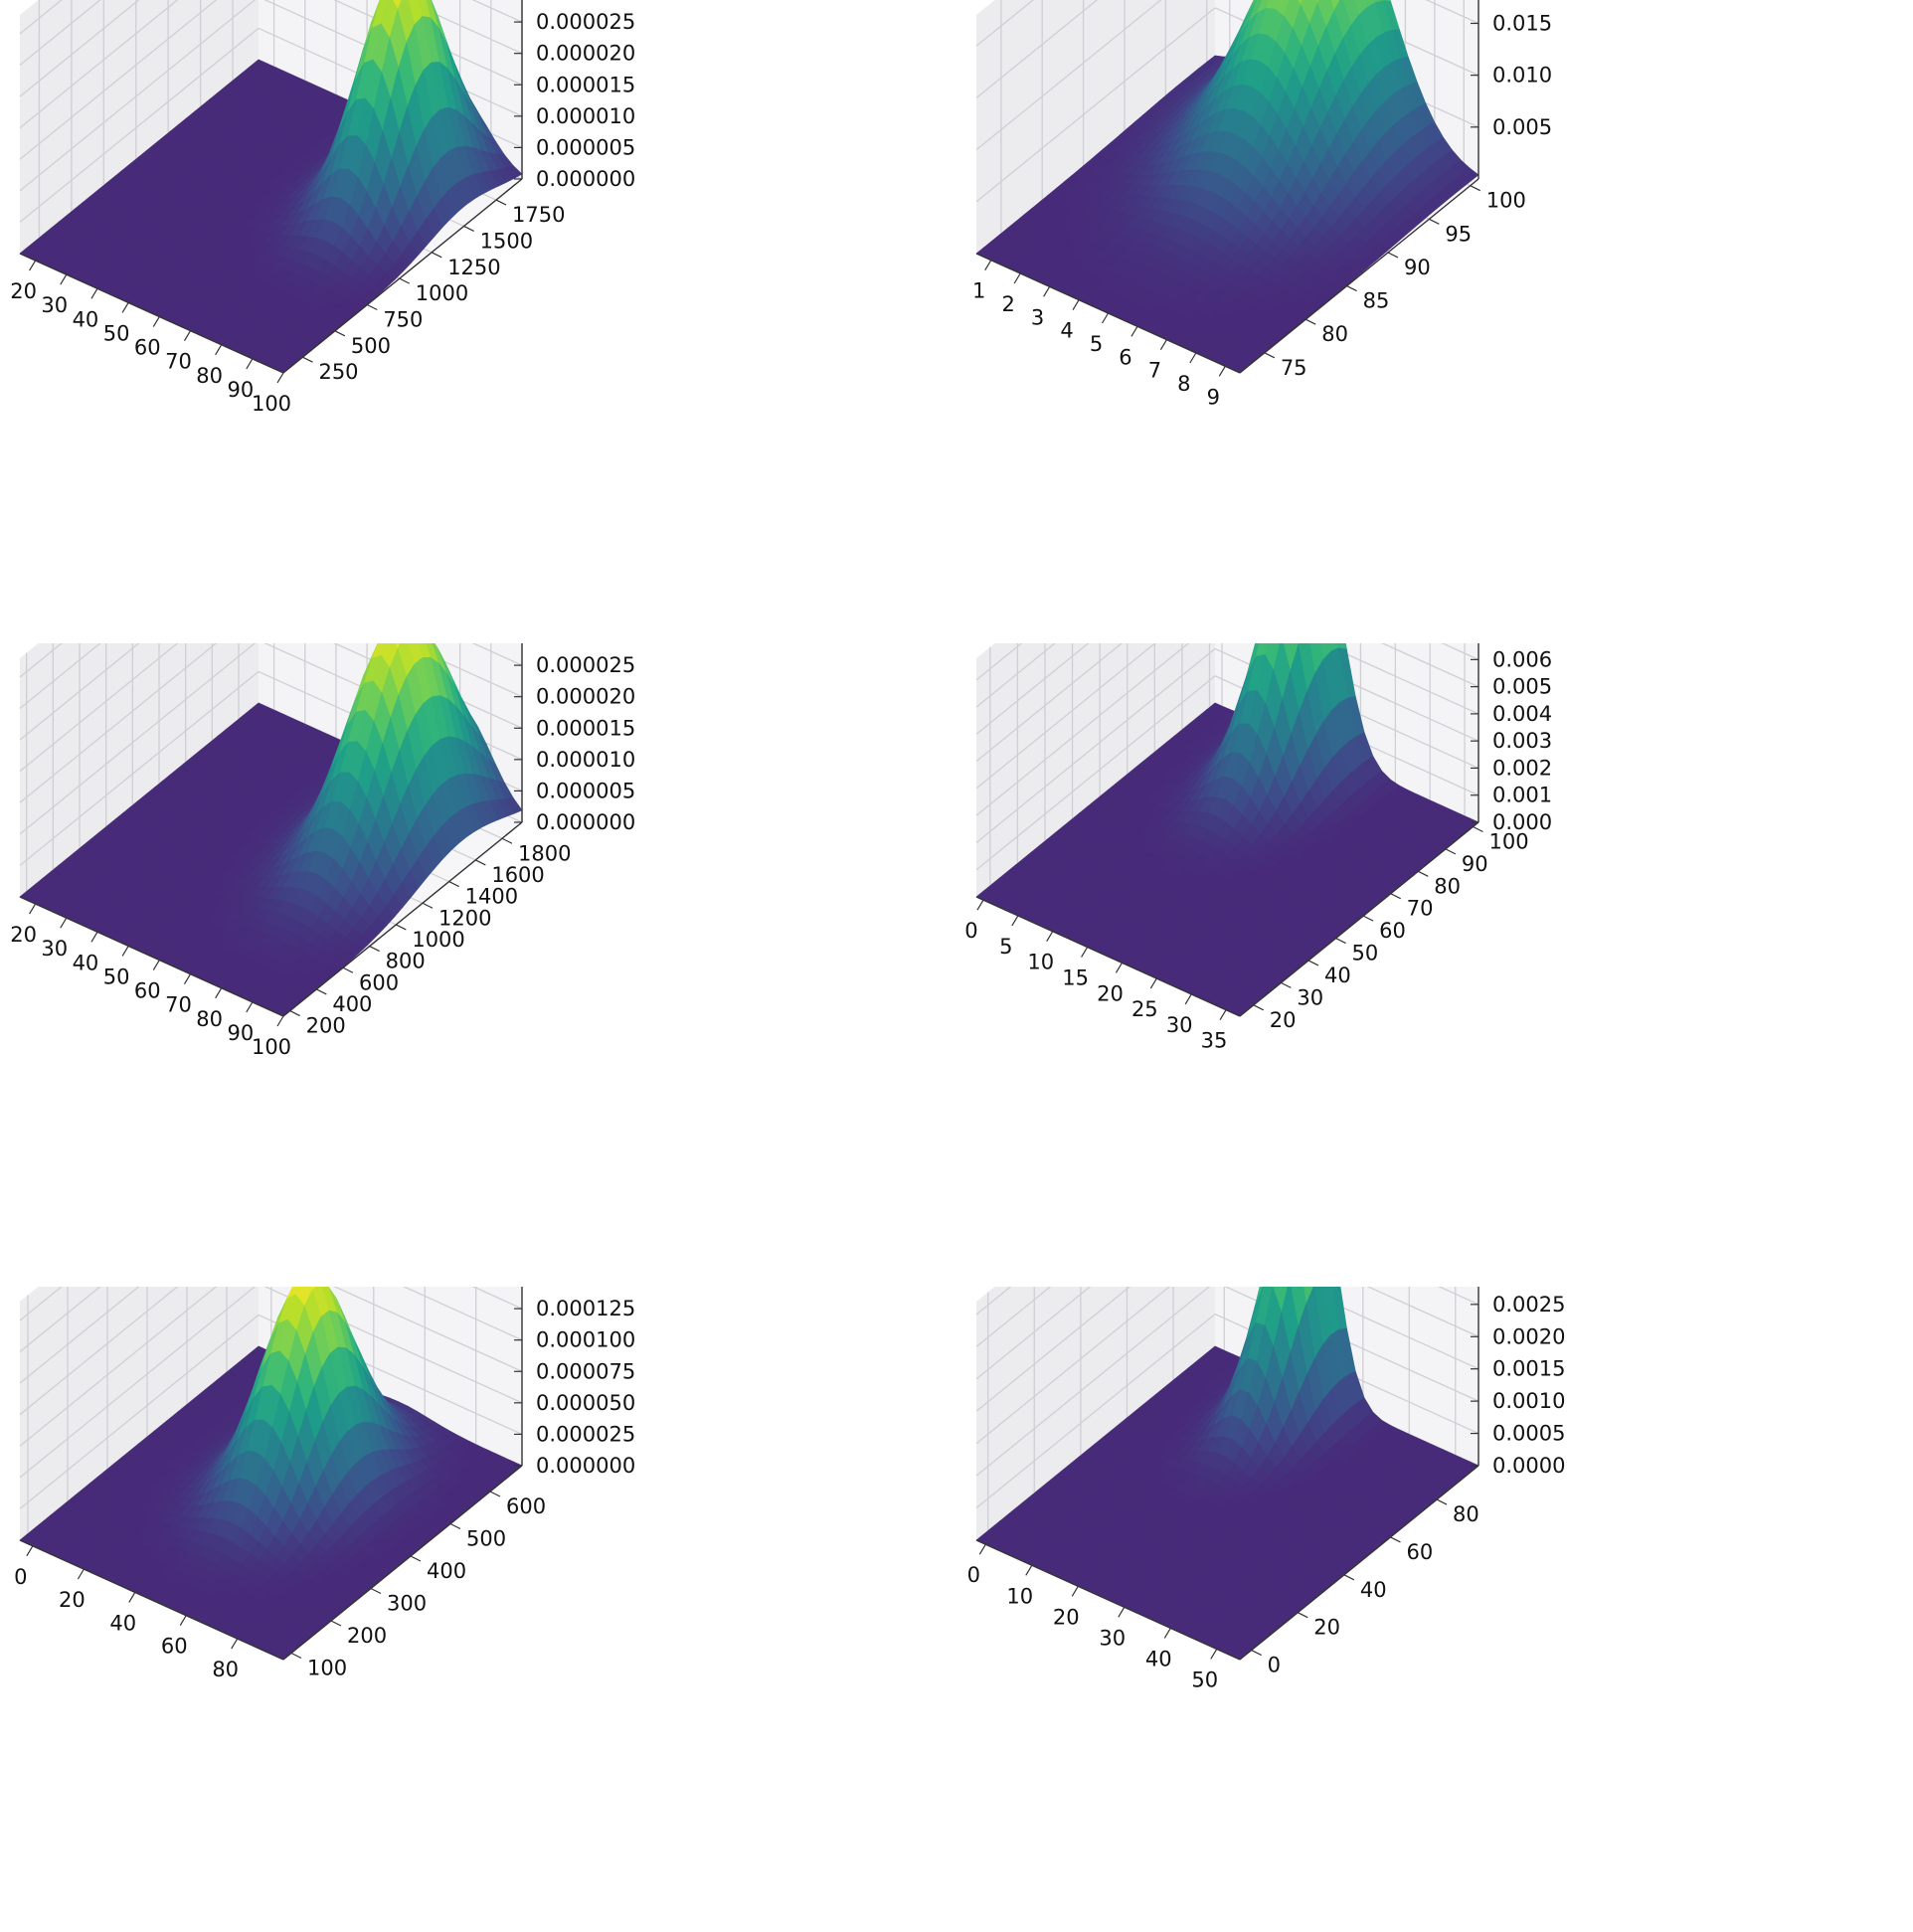 The image size is (1913, 1932). Describe the element at coordinates (1392, 931) in the screenshot. I see `y-tick-label: 60` at that location.